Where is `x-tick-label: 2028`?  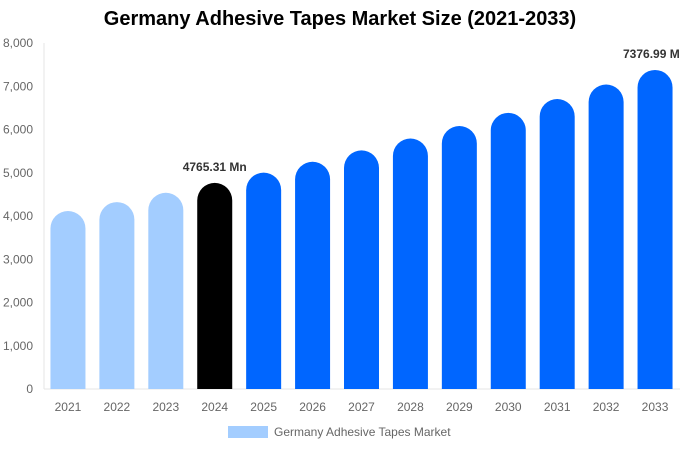 x-tick-label: 2028 is located at coordinates (410, 407).